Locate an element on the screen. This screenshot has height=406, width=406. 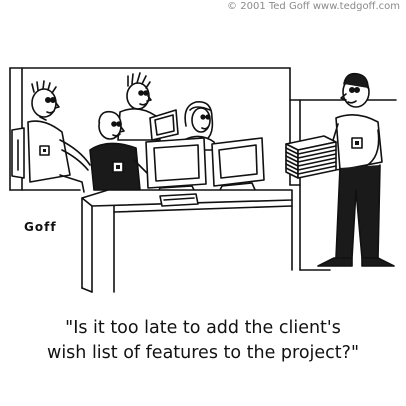
right-monitor is located at coordinates (238, 166).